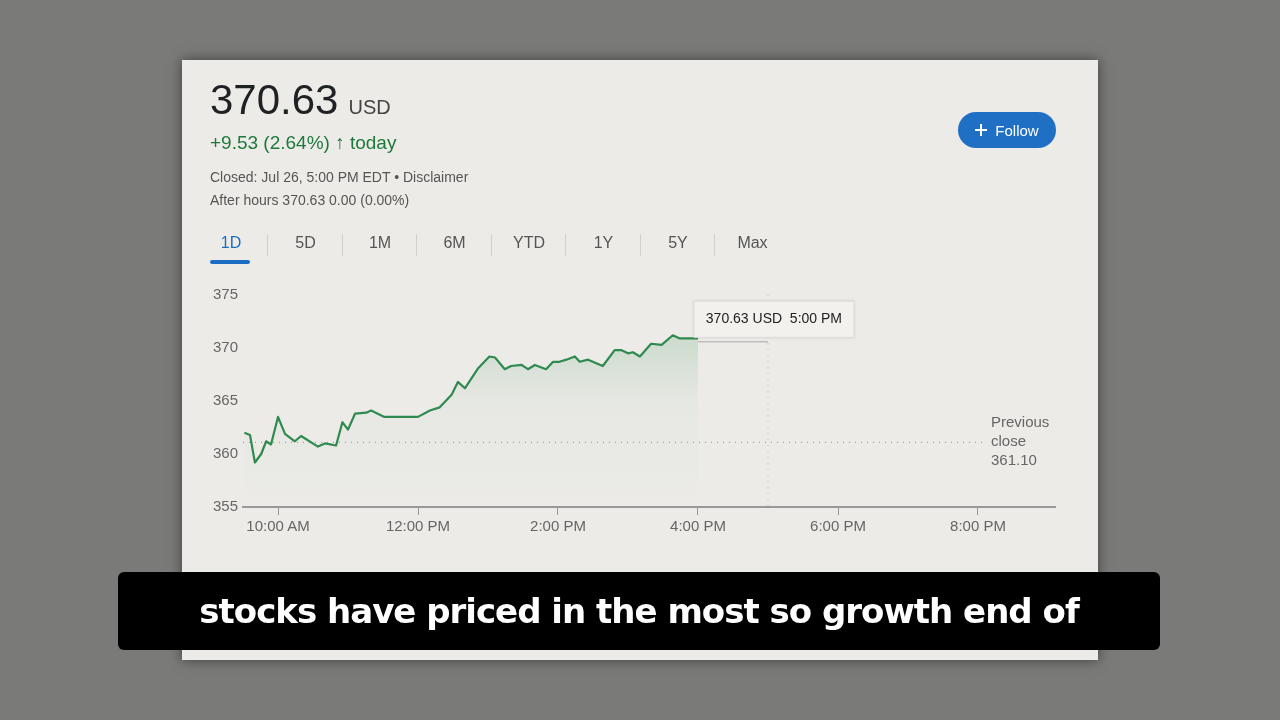  I want to click on x-tick-label: 6:00 PM, so click(838, 526).